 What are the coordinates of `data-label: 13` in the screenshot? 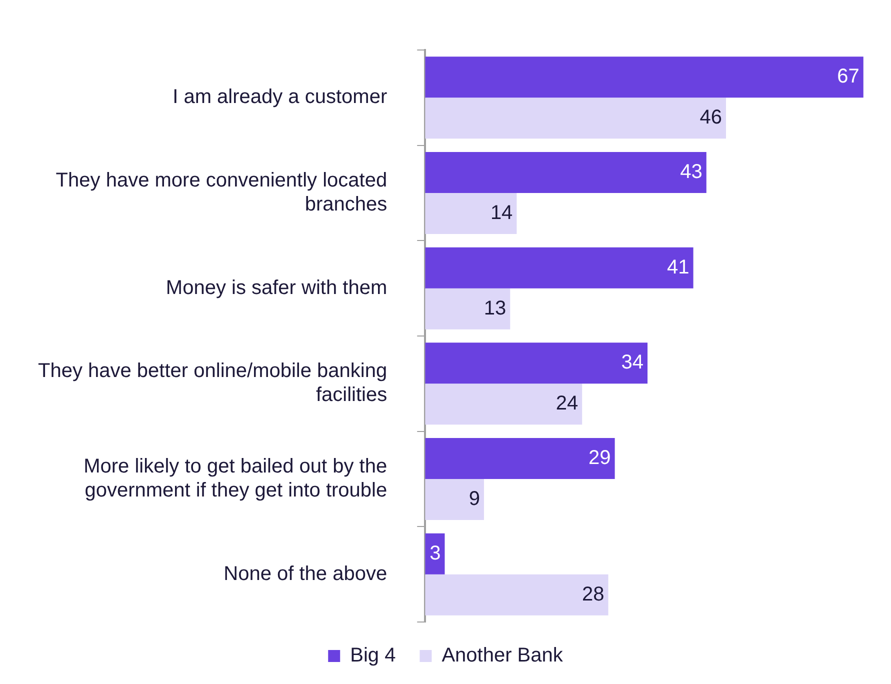 It's located at (495, 308).